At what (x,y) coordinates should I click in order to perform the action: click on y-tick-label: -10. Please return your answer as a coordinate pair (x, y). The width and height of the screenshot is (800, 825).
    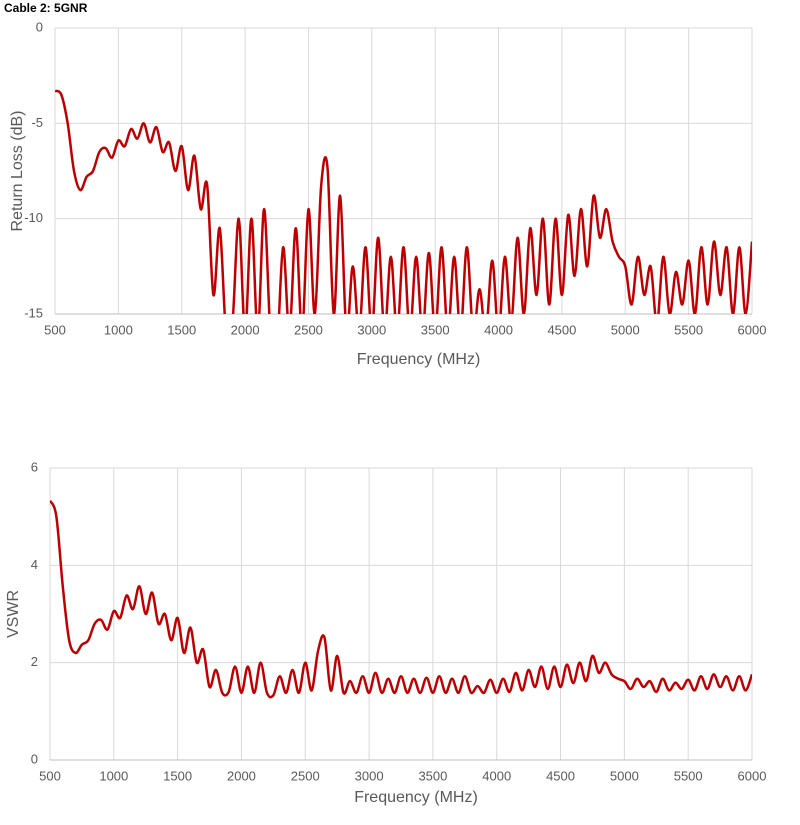
    Looking at the image, I should click on (33, 217).